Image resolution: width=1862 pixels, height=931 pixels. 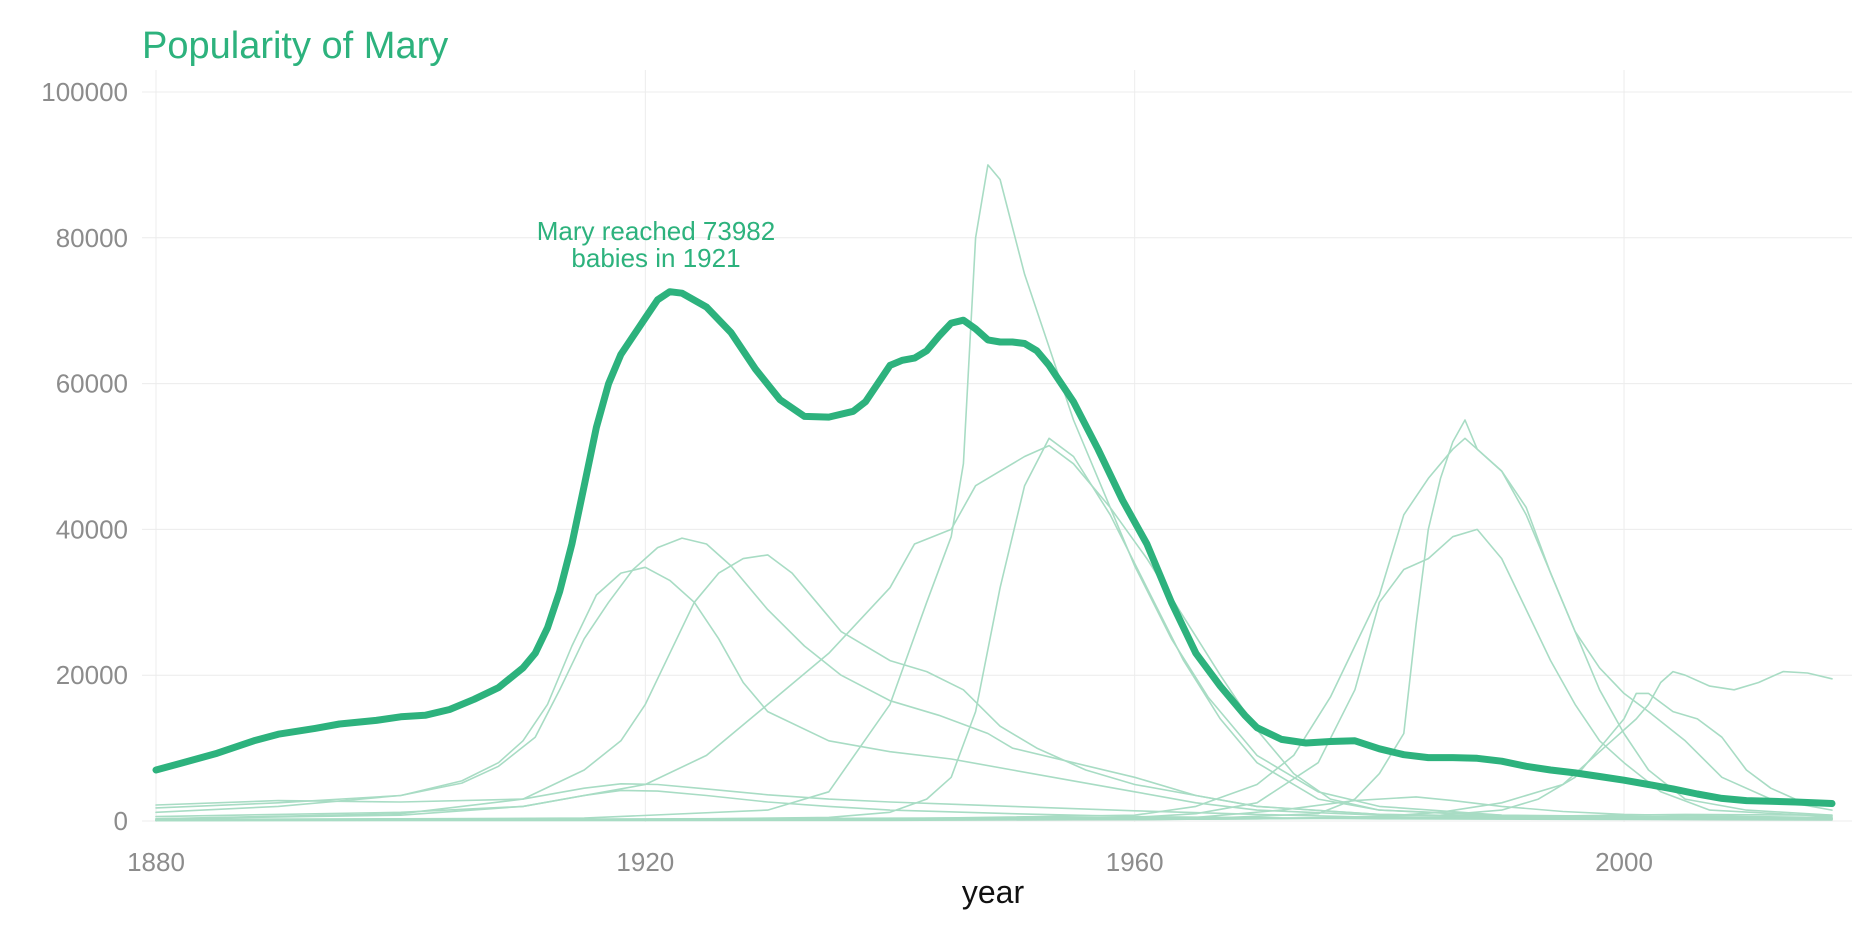 What do you see at coordinates (1624, 862) in the screenshot?
I see `x-tick-label: 2000` at bounding box center [1624, 862].